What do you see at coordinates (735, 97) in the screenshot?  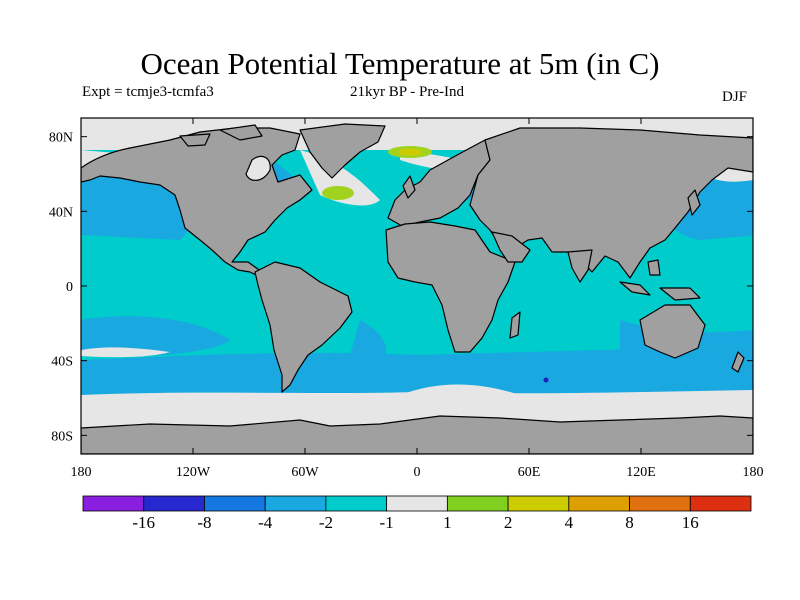 I see `season-label: DJF` at bounding box center [735, 97].